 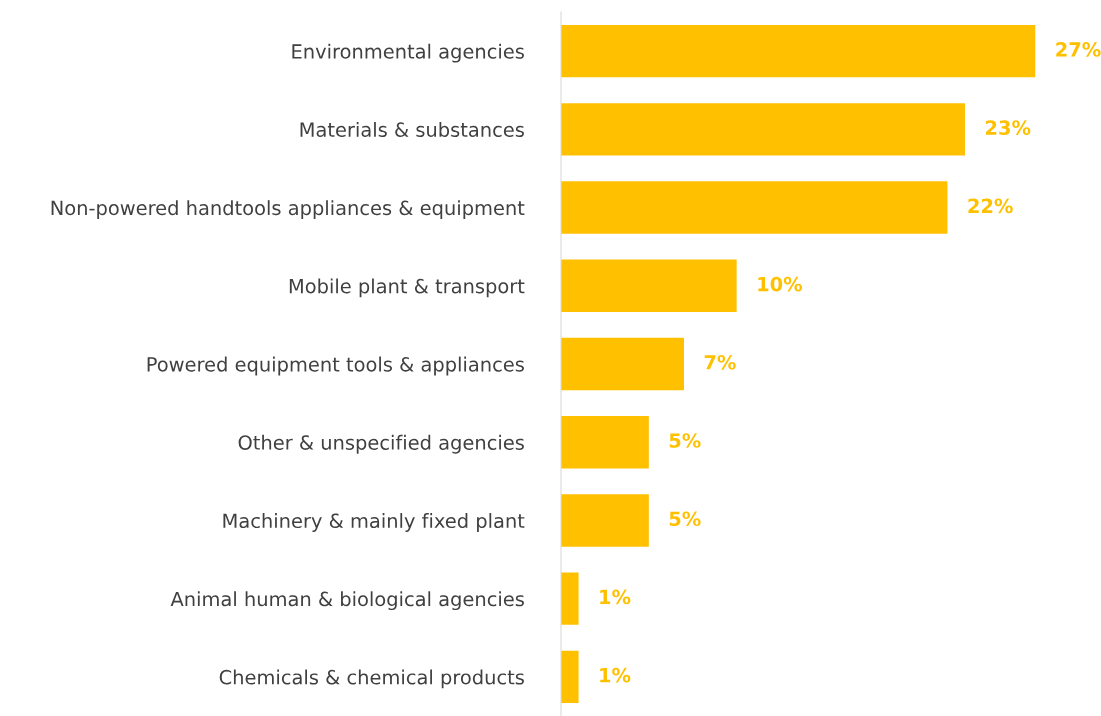 What do you see at coordinates (381, 444) in the screenshot?
I see `y-tick-label: Other & unspecified agencies` at bounding box center [381, 444].